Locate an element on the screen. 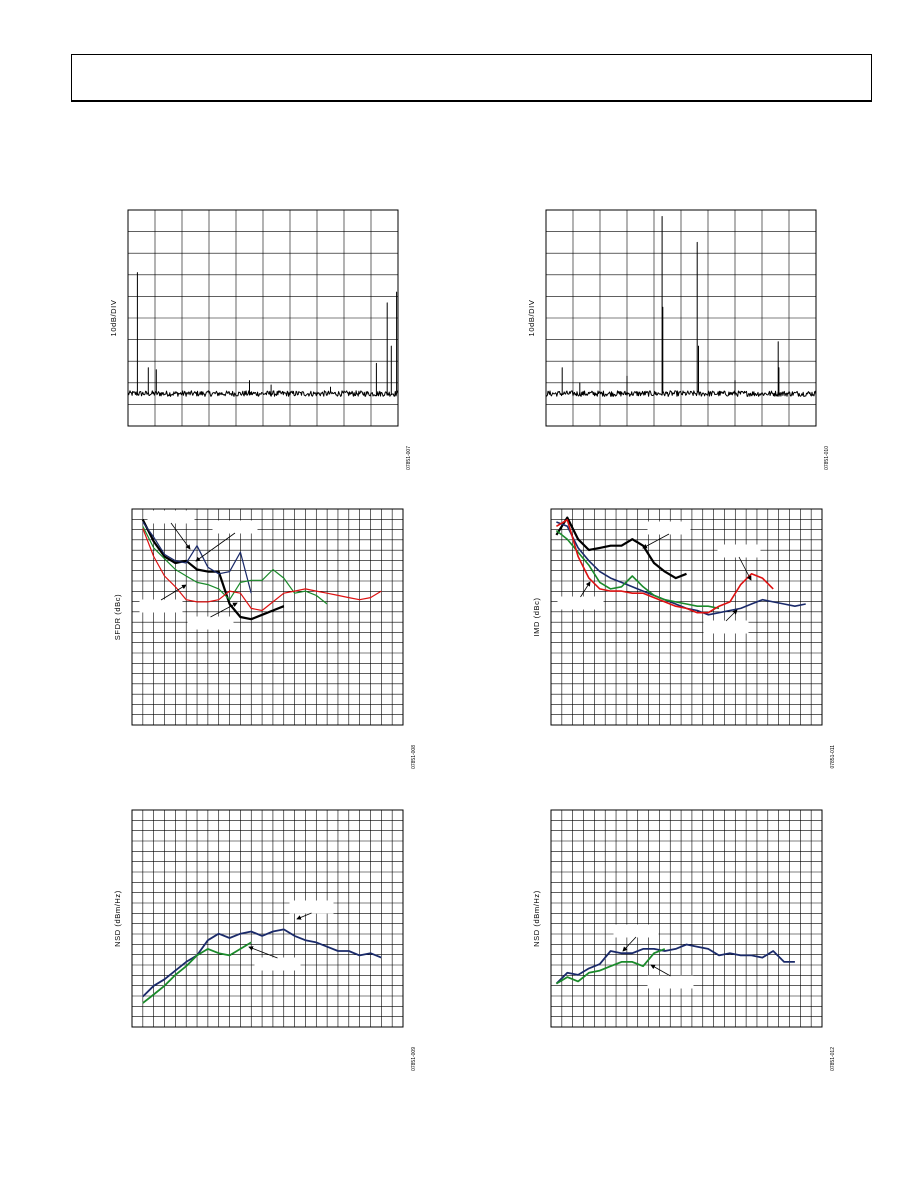  spectrum-chart-left: 10dB/DIV 07851-007 is located at coordinates (260, 339).